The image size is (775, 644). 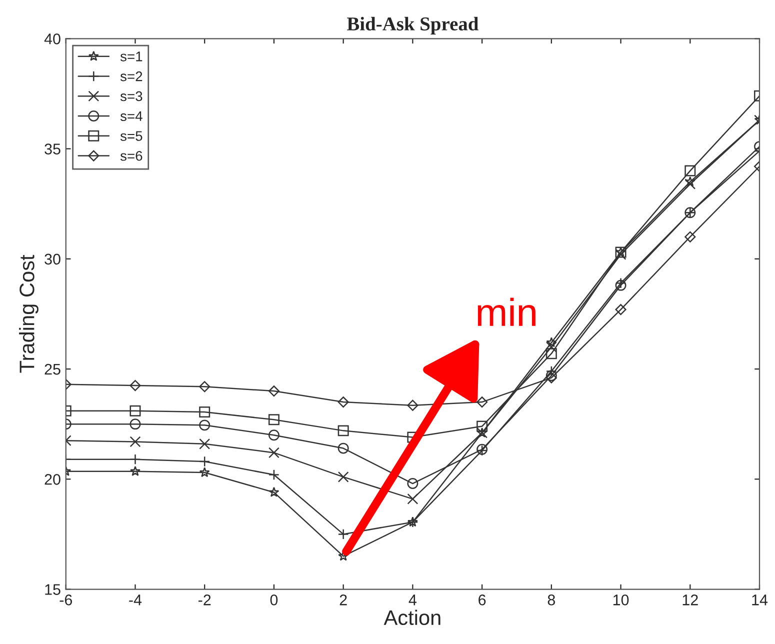 What do you see at coordinates (52, 259) in the screenshot?
I see `y-tick-label: 30` at bounding box center [52, 259].